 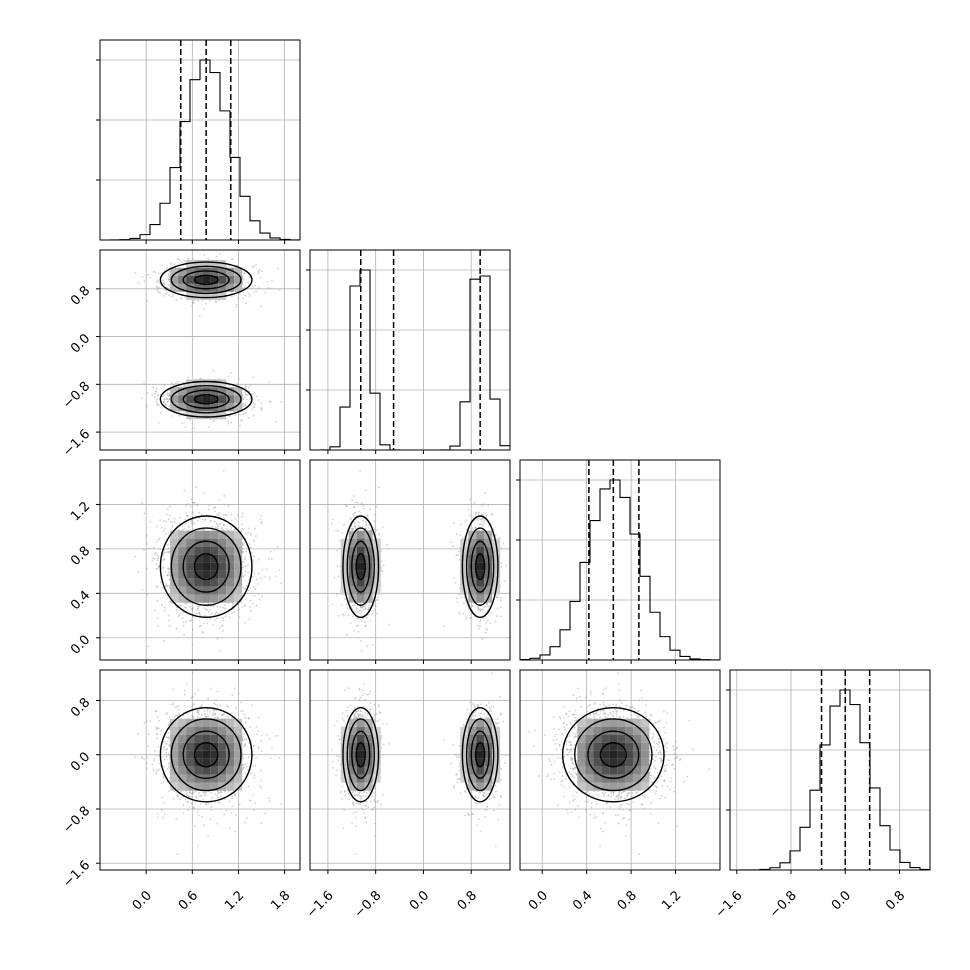 I want to click on panel-2-0: 0.00.40.81.2, so click(x=184, y=561).